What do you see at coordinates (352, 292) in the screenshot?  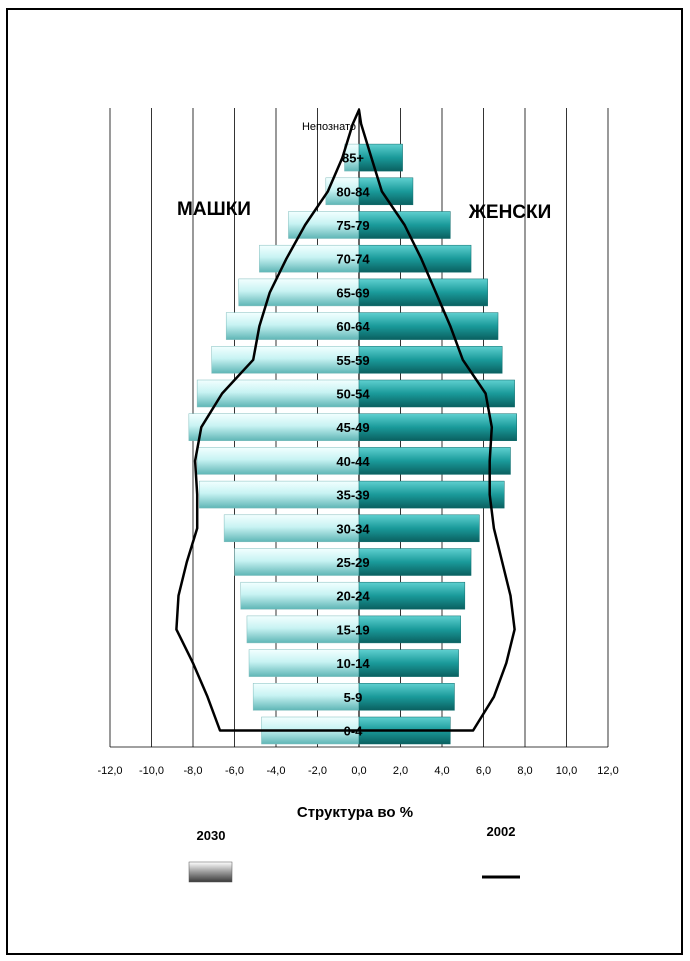 I see `category-label: 65-69` at bounding box center [352, 292].